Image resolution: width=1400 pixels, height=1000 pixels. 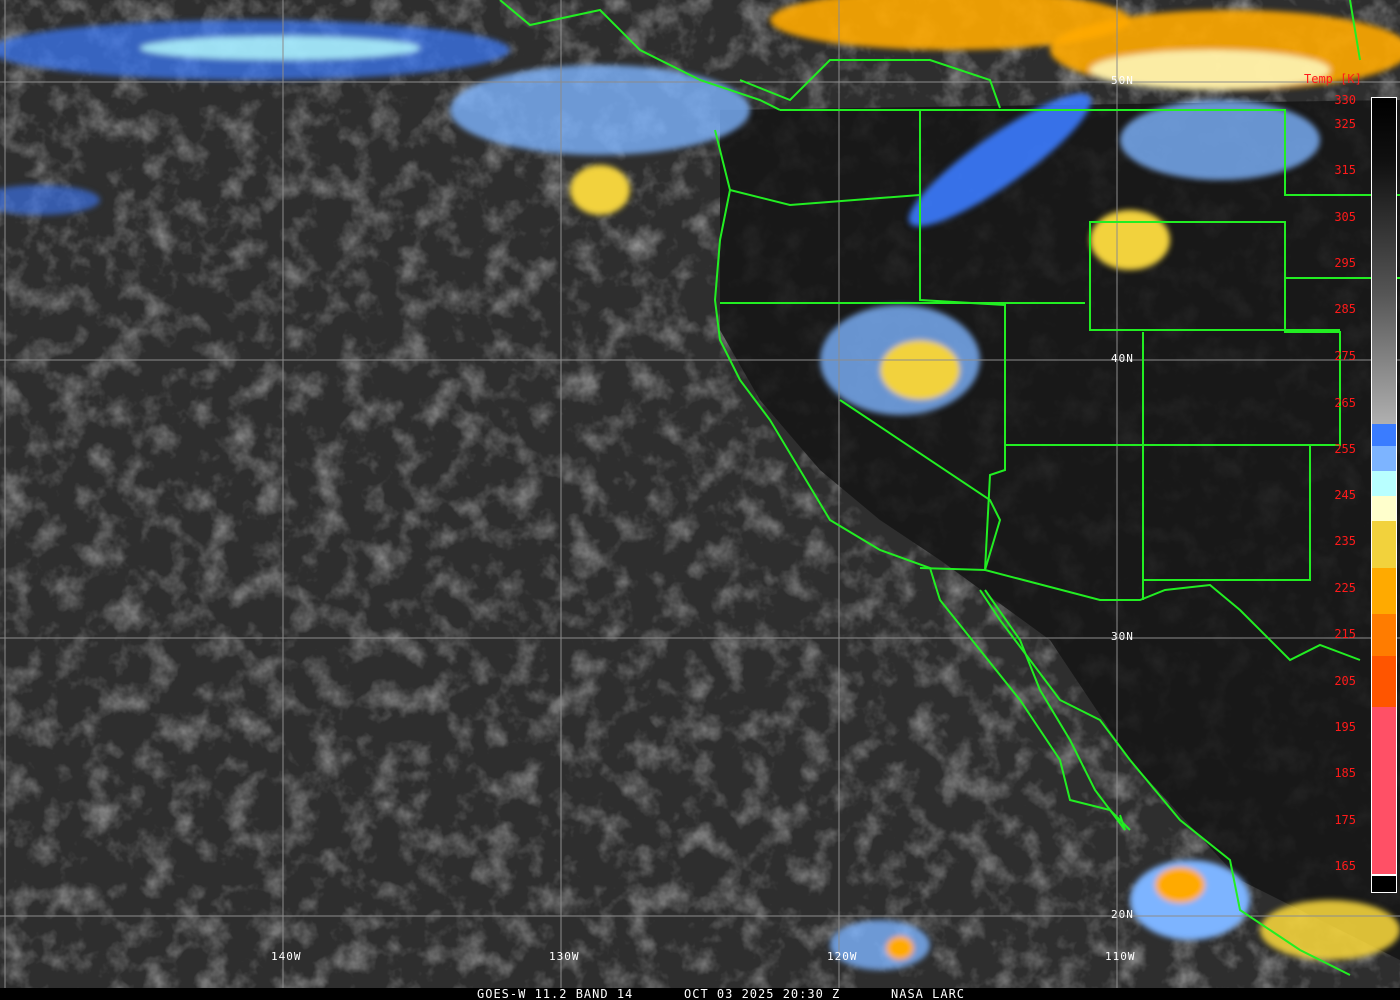 What do you see at coordinates (1384, 435) in the screenshot?
I see `colorbar-blue` at bounding box center [1384, 435].